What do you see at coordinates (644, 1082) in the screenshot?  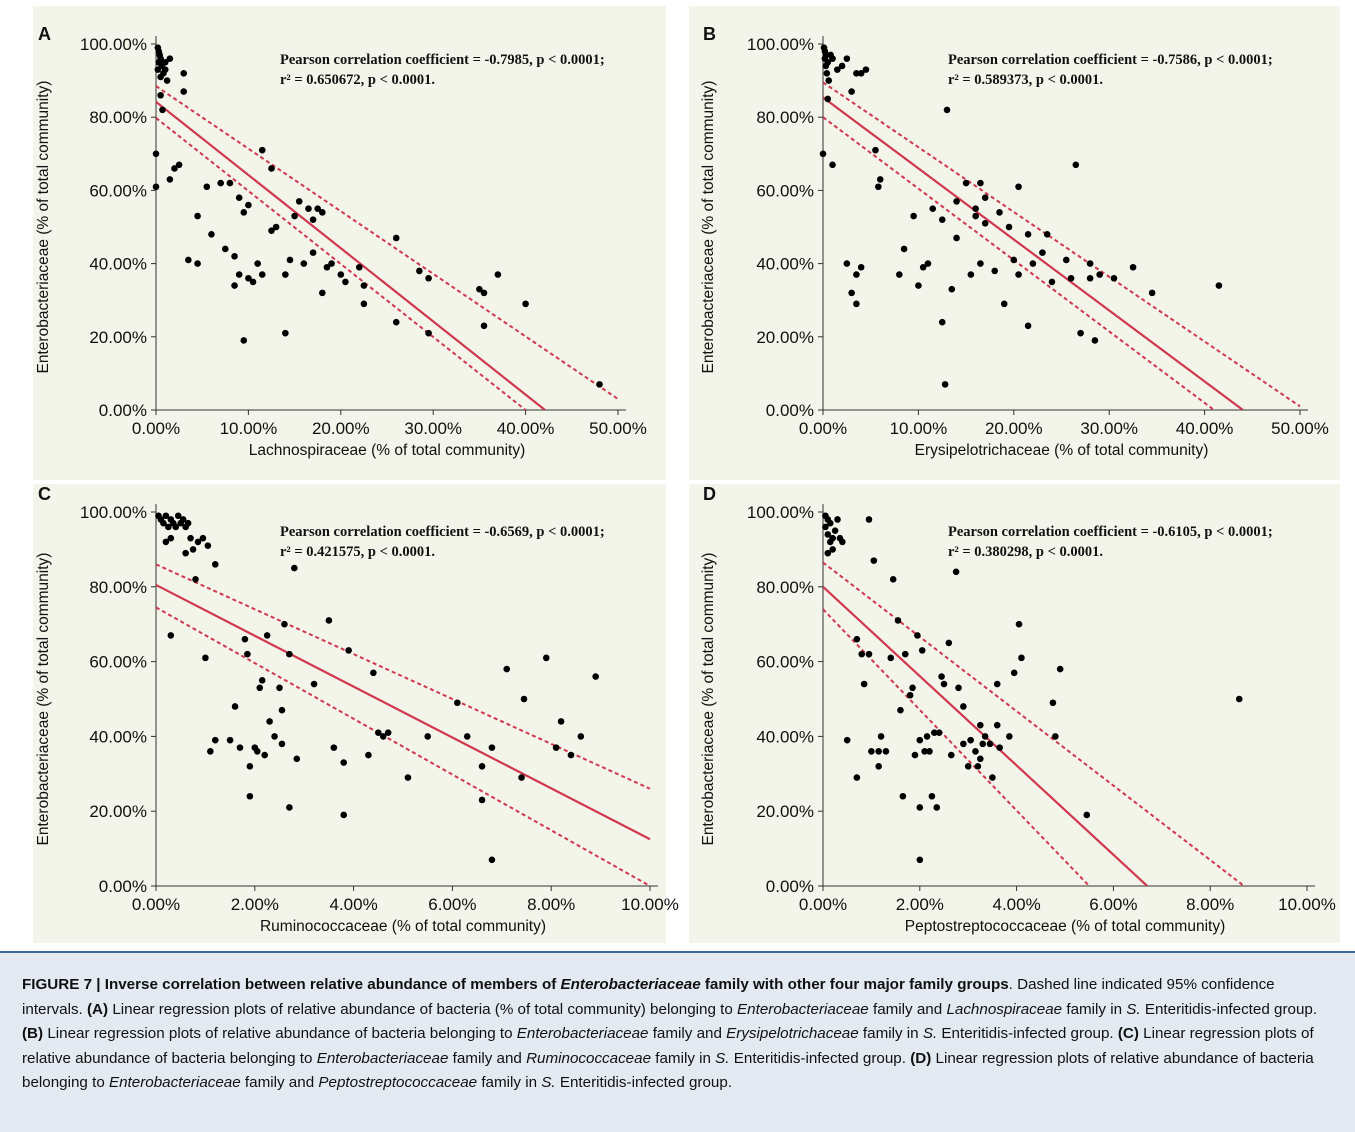 I see `caption-d-text4: Enteritidis-infected group.` at bounding box center [644, 1082].